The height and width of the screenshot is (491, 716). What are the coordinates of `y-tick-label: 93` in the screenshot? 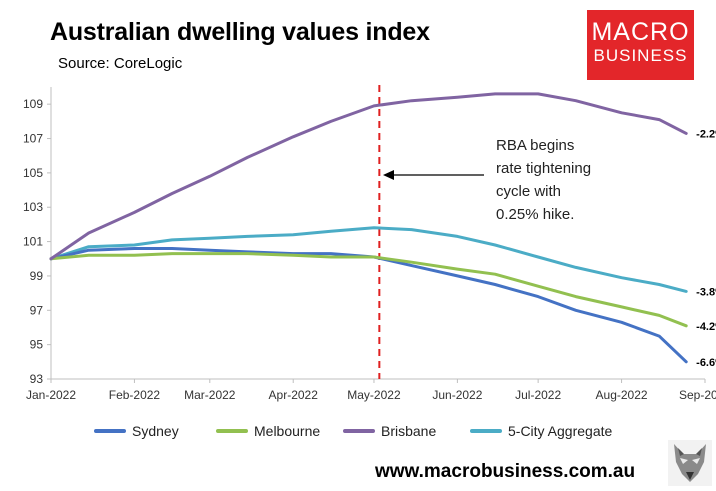 It's located at (37, 379).